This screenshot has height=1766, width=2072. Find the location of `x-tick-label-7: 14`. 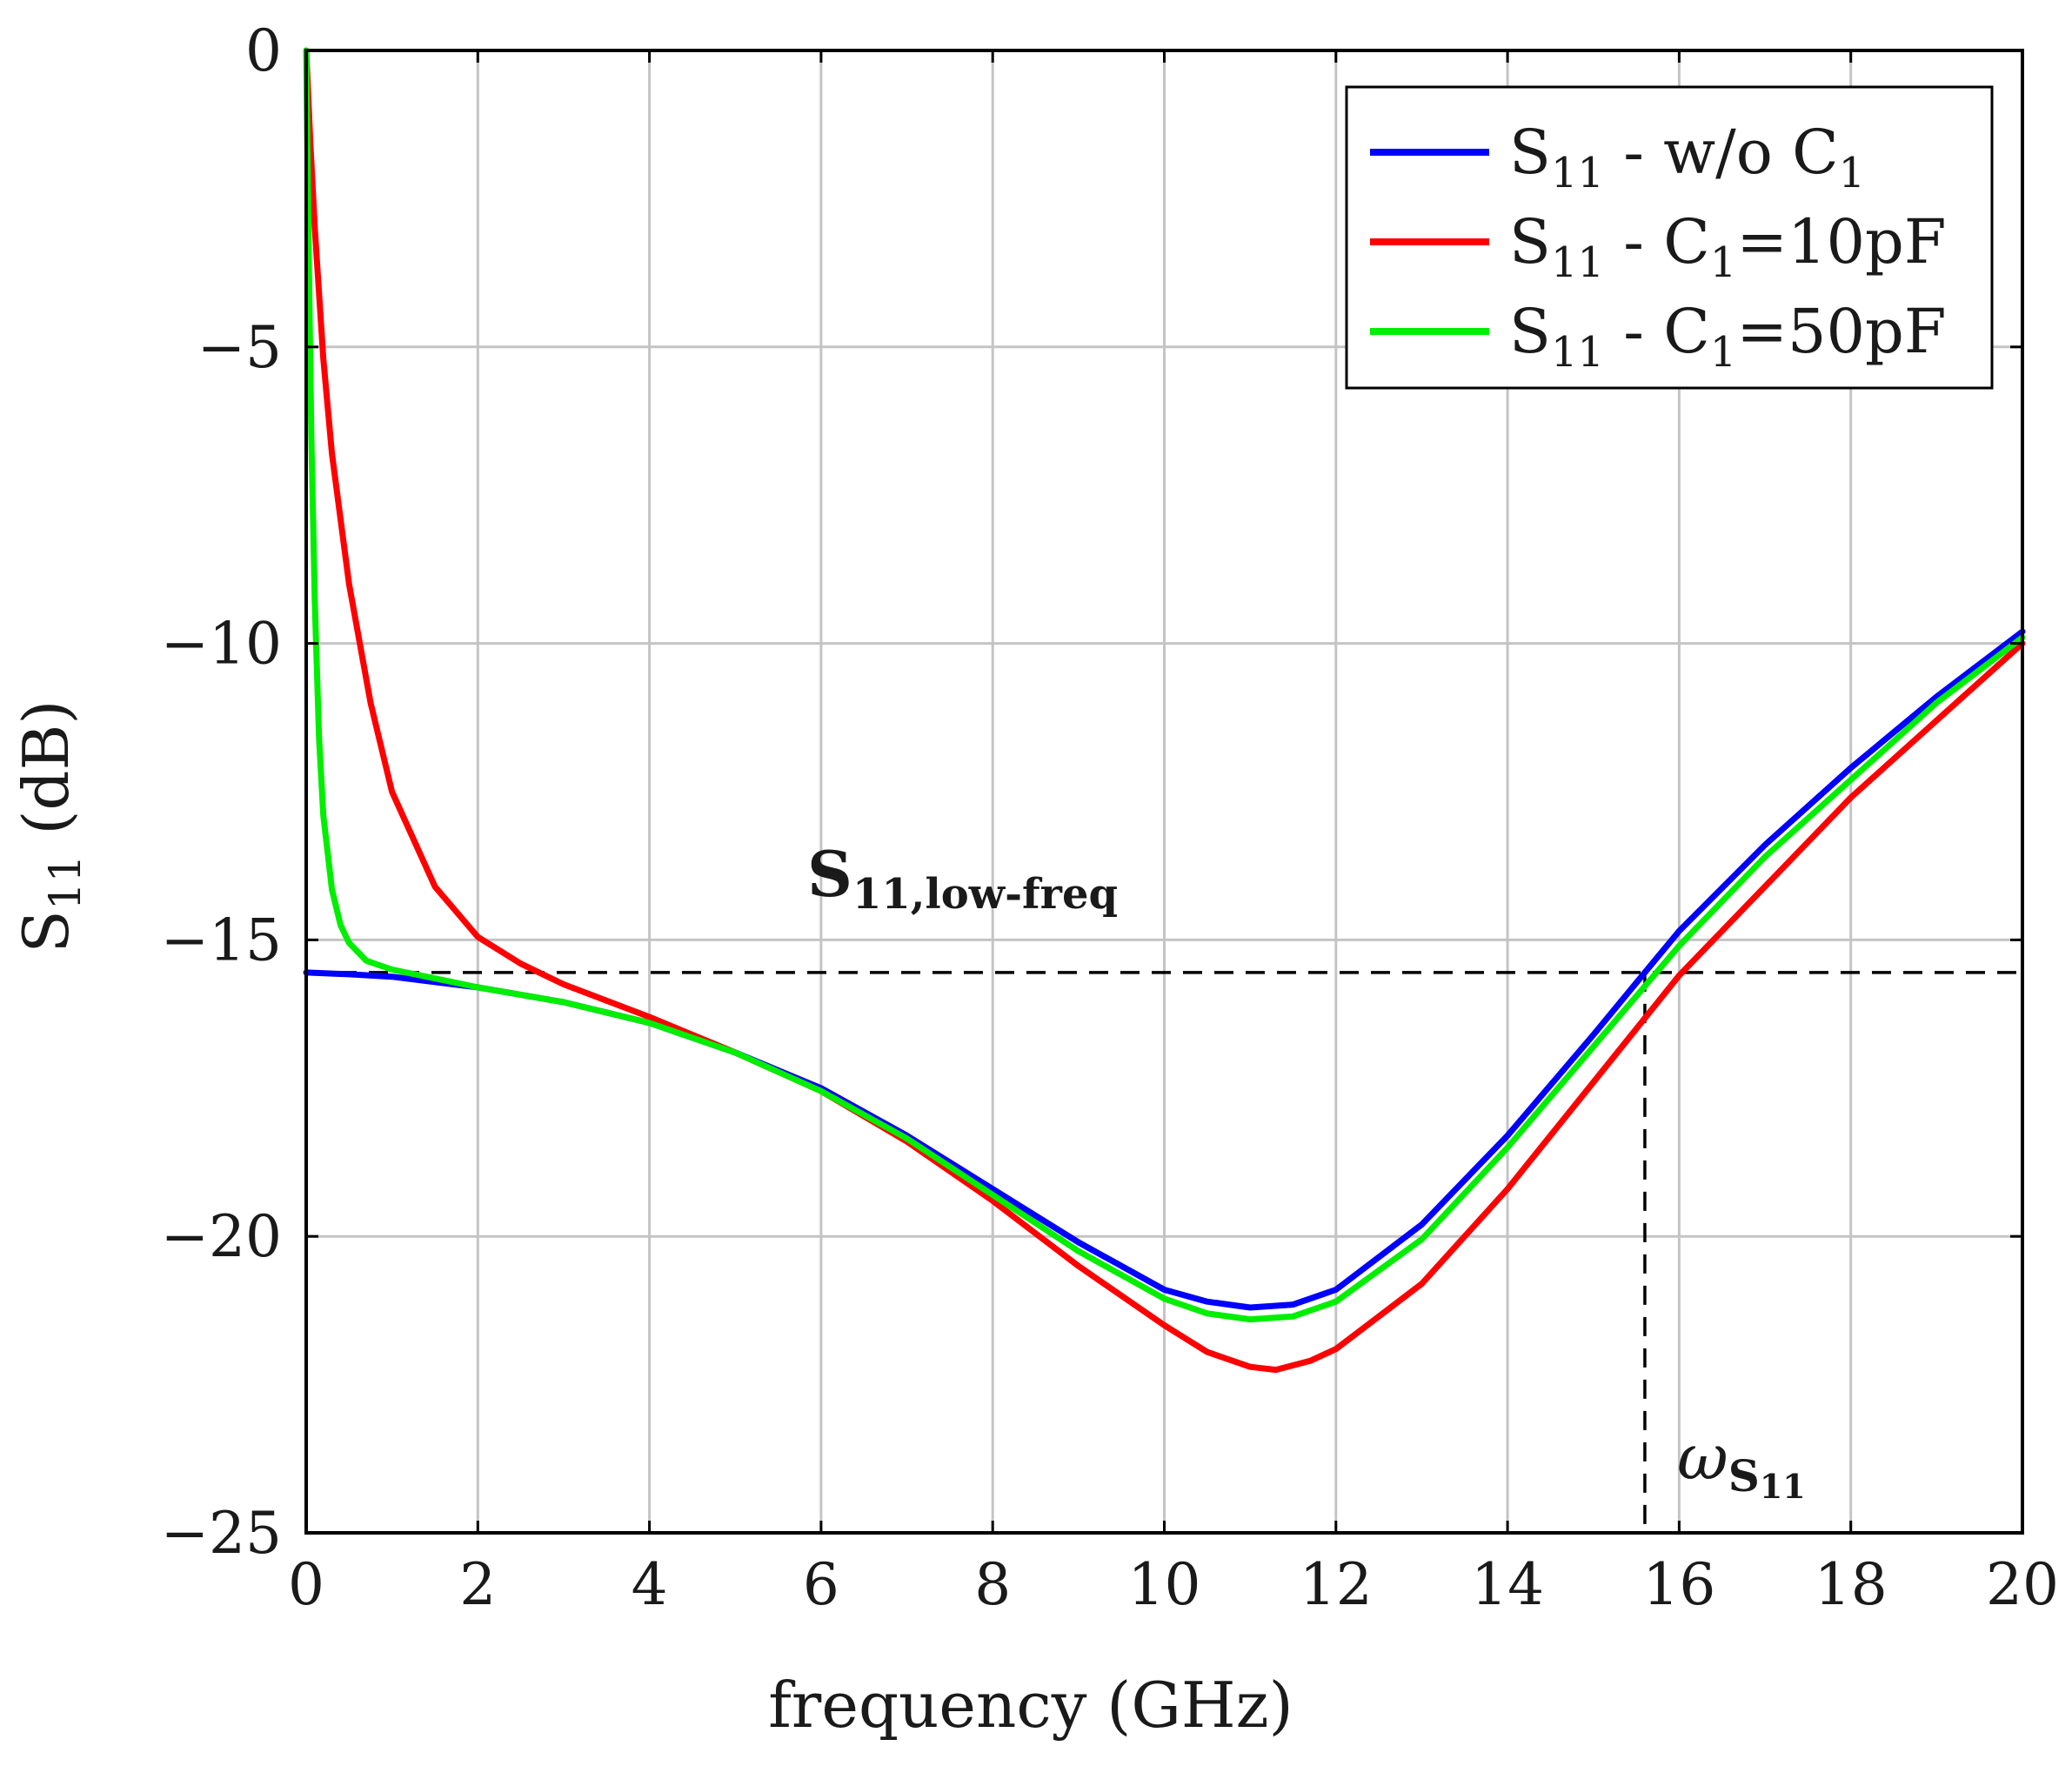

x-tick-label-7: 14 is located at coordinates (1507, 1584).